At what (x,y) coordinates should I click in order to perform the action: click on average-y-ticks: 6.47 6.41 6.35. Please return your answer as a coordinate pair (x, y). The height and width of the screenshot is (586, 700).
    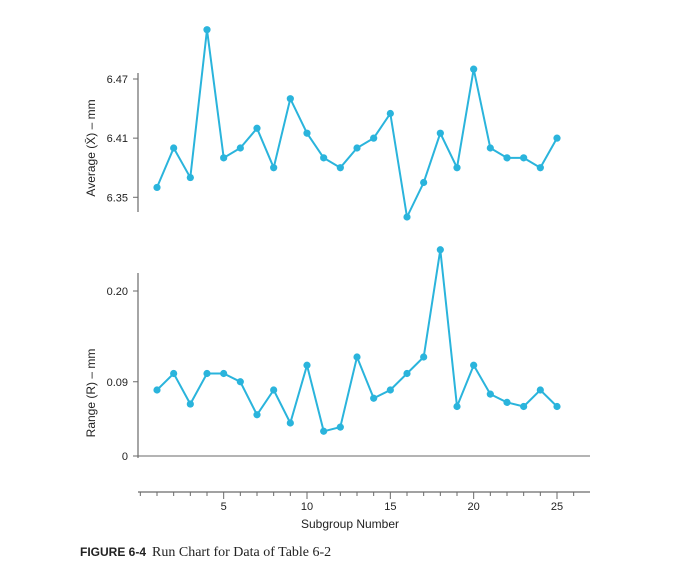
    Looking at the image, I should click on (122, 139).